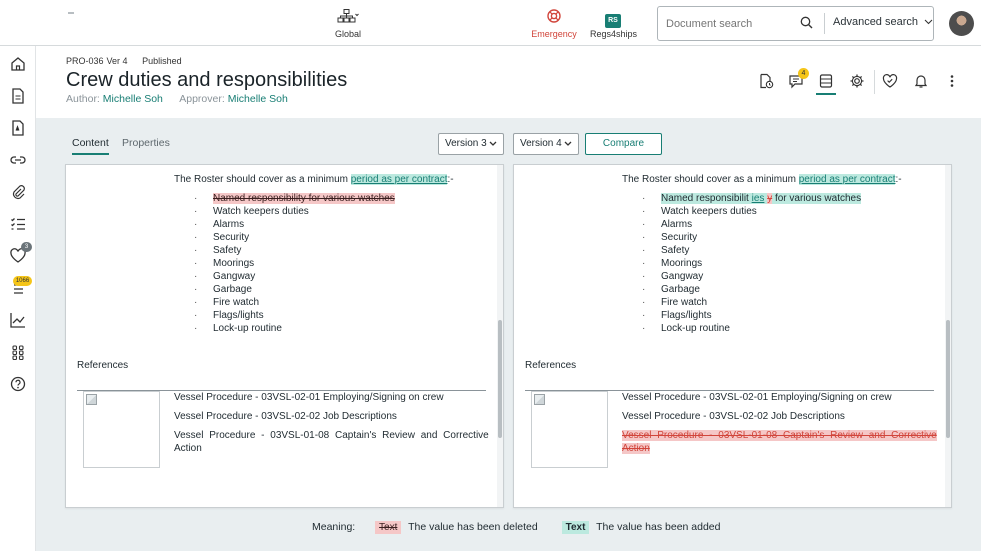  Describe the element at coordinates (26, 247) in the screenshot. I see `favorites-count-badge: 3` at that location.